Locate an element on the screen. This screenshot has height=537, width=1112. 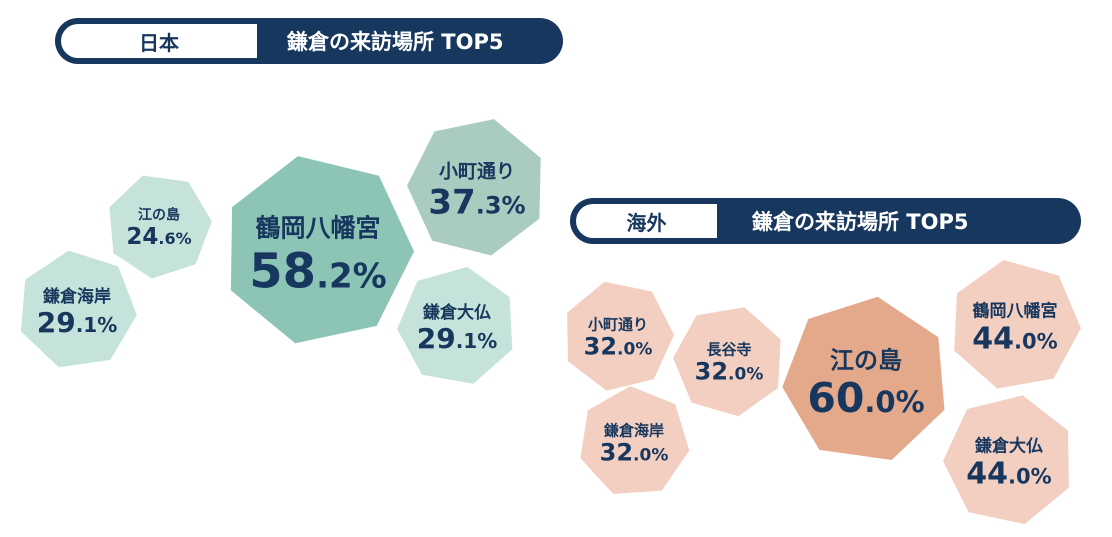
bubble-value: 60.0% is located at coordinates (865, 398).